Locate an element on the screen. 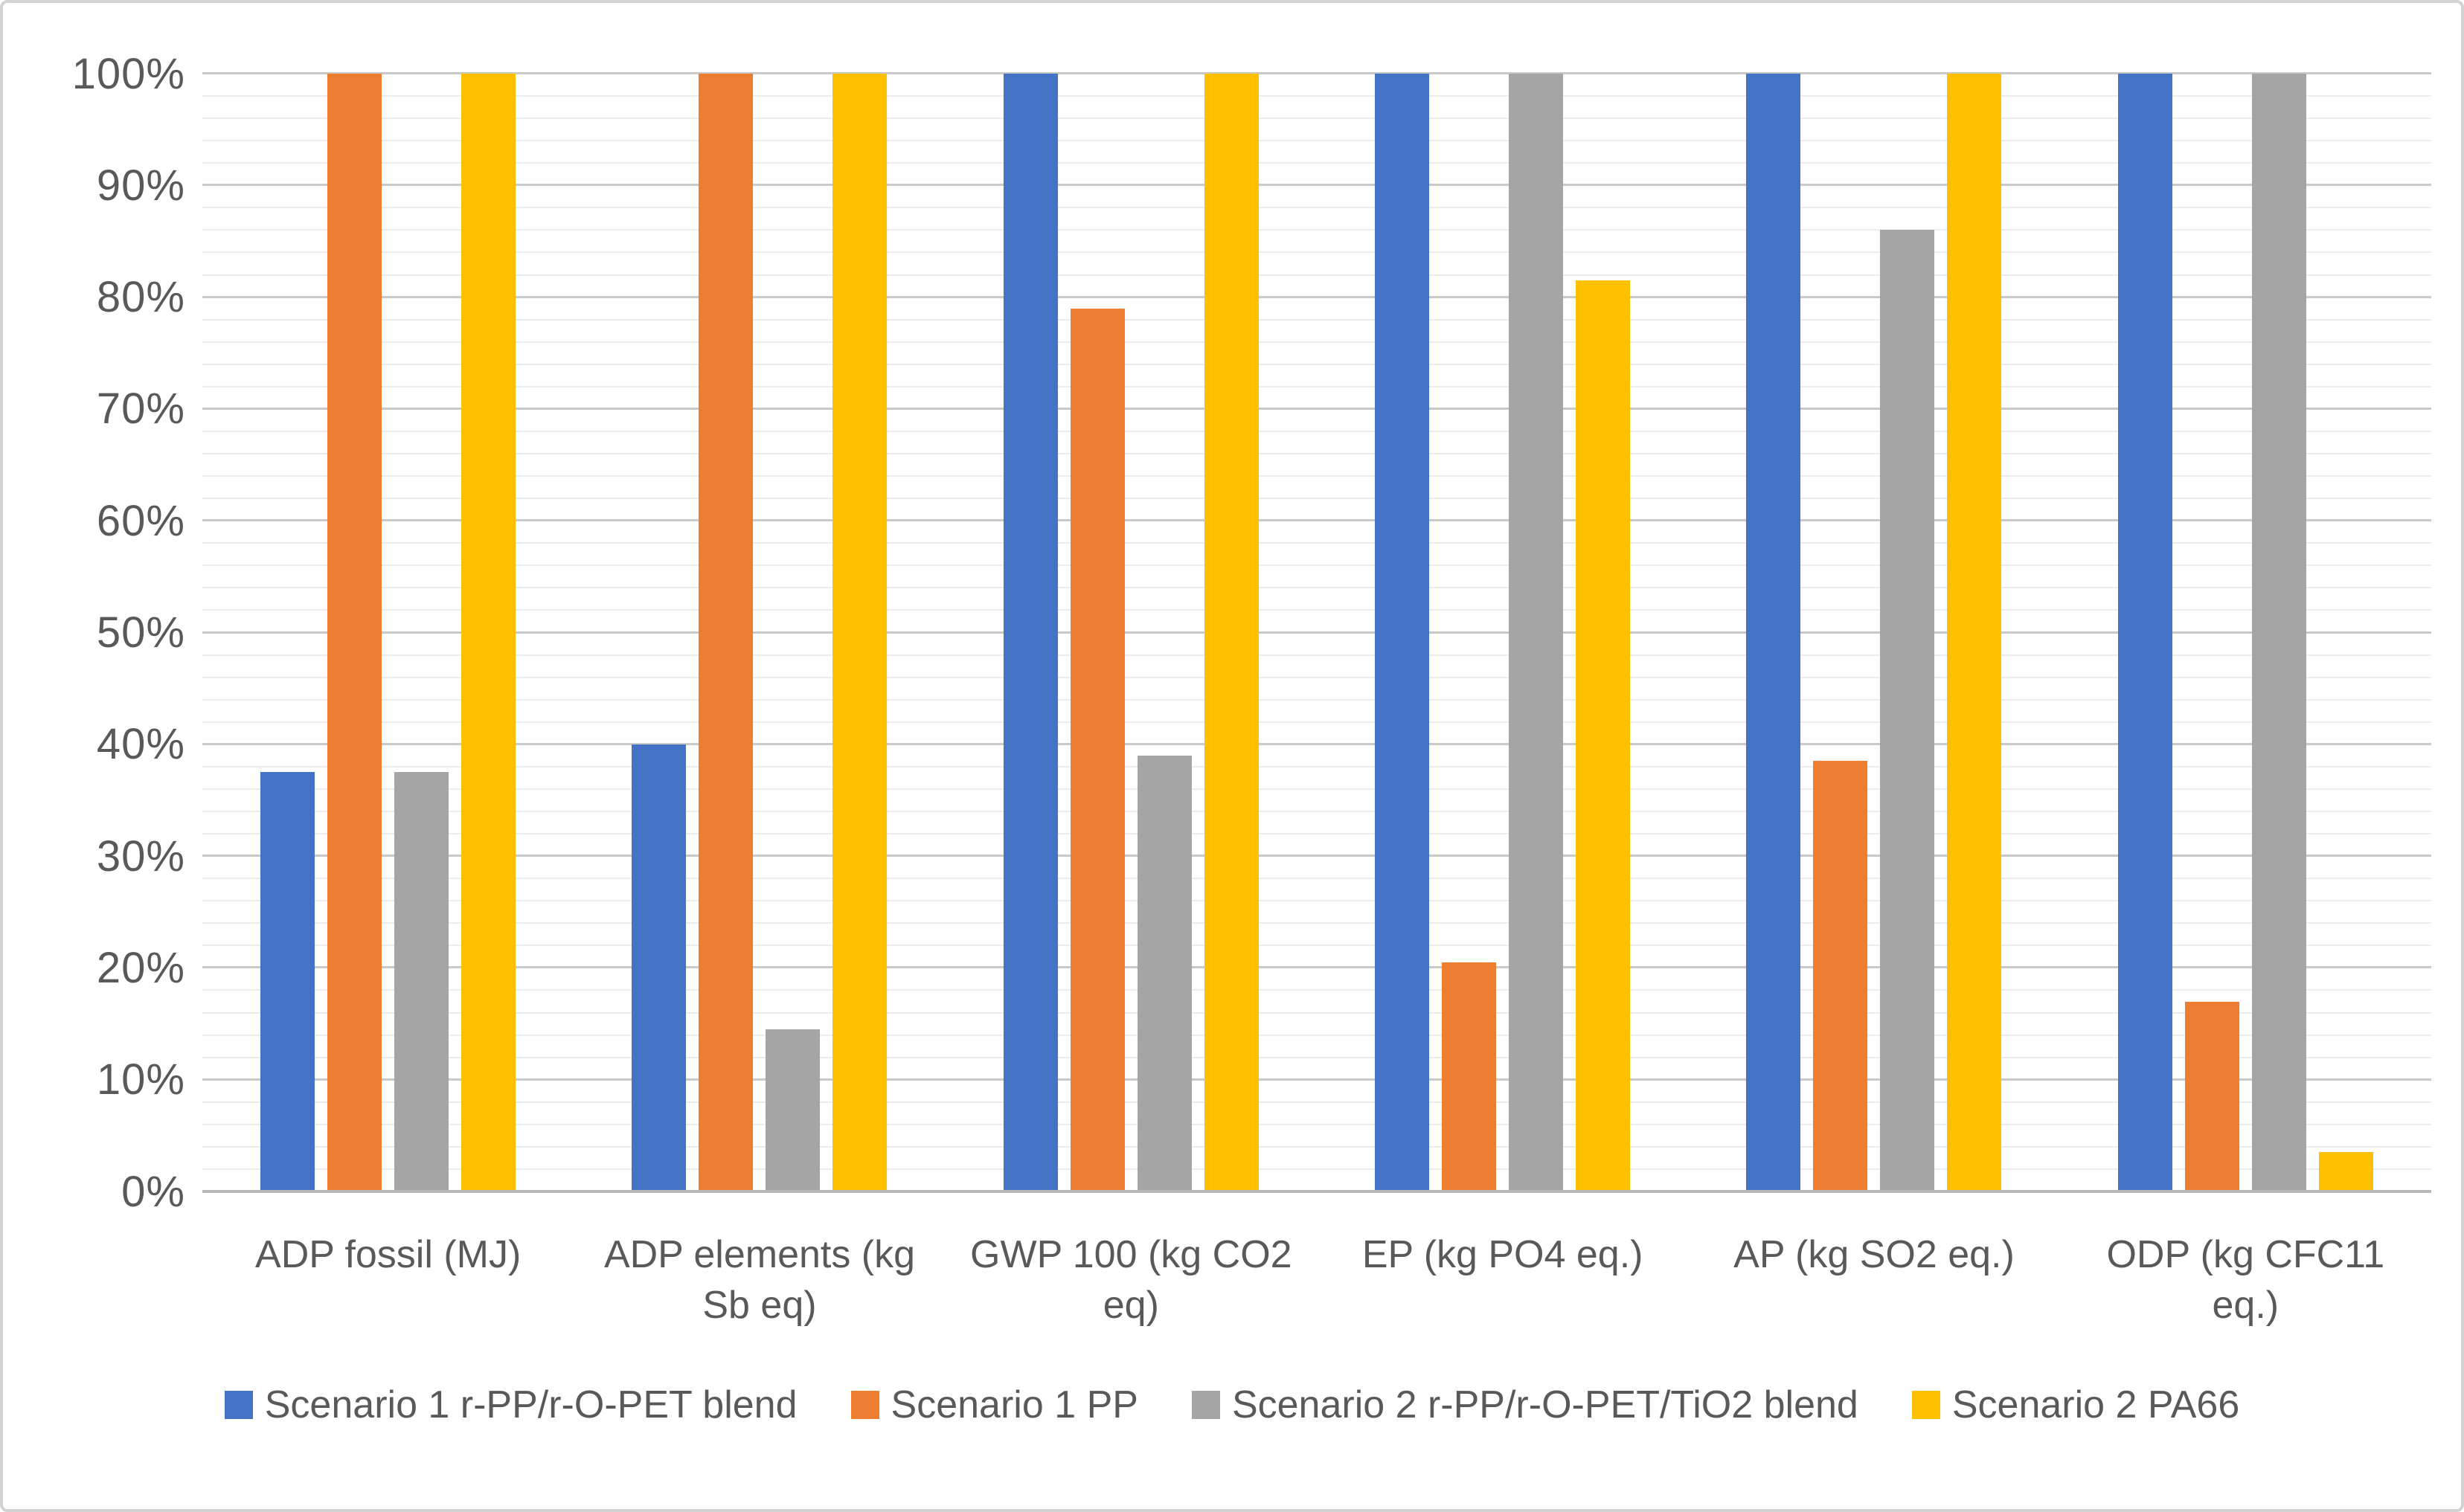 The width and height of the screenshot is (2464, 1512). legend-item: Scenario 2 r-PP/r-O-PET/TiO2 blend is located at coordinates (1524, 1405).